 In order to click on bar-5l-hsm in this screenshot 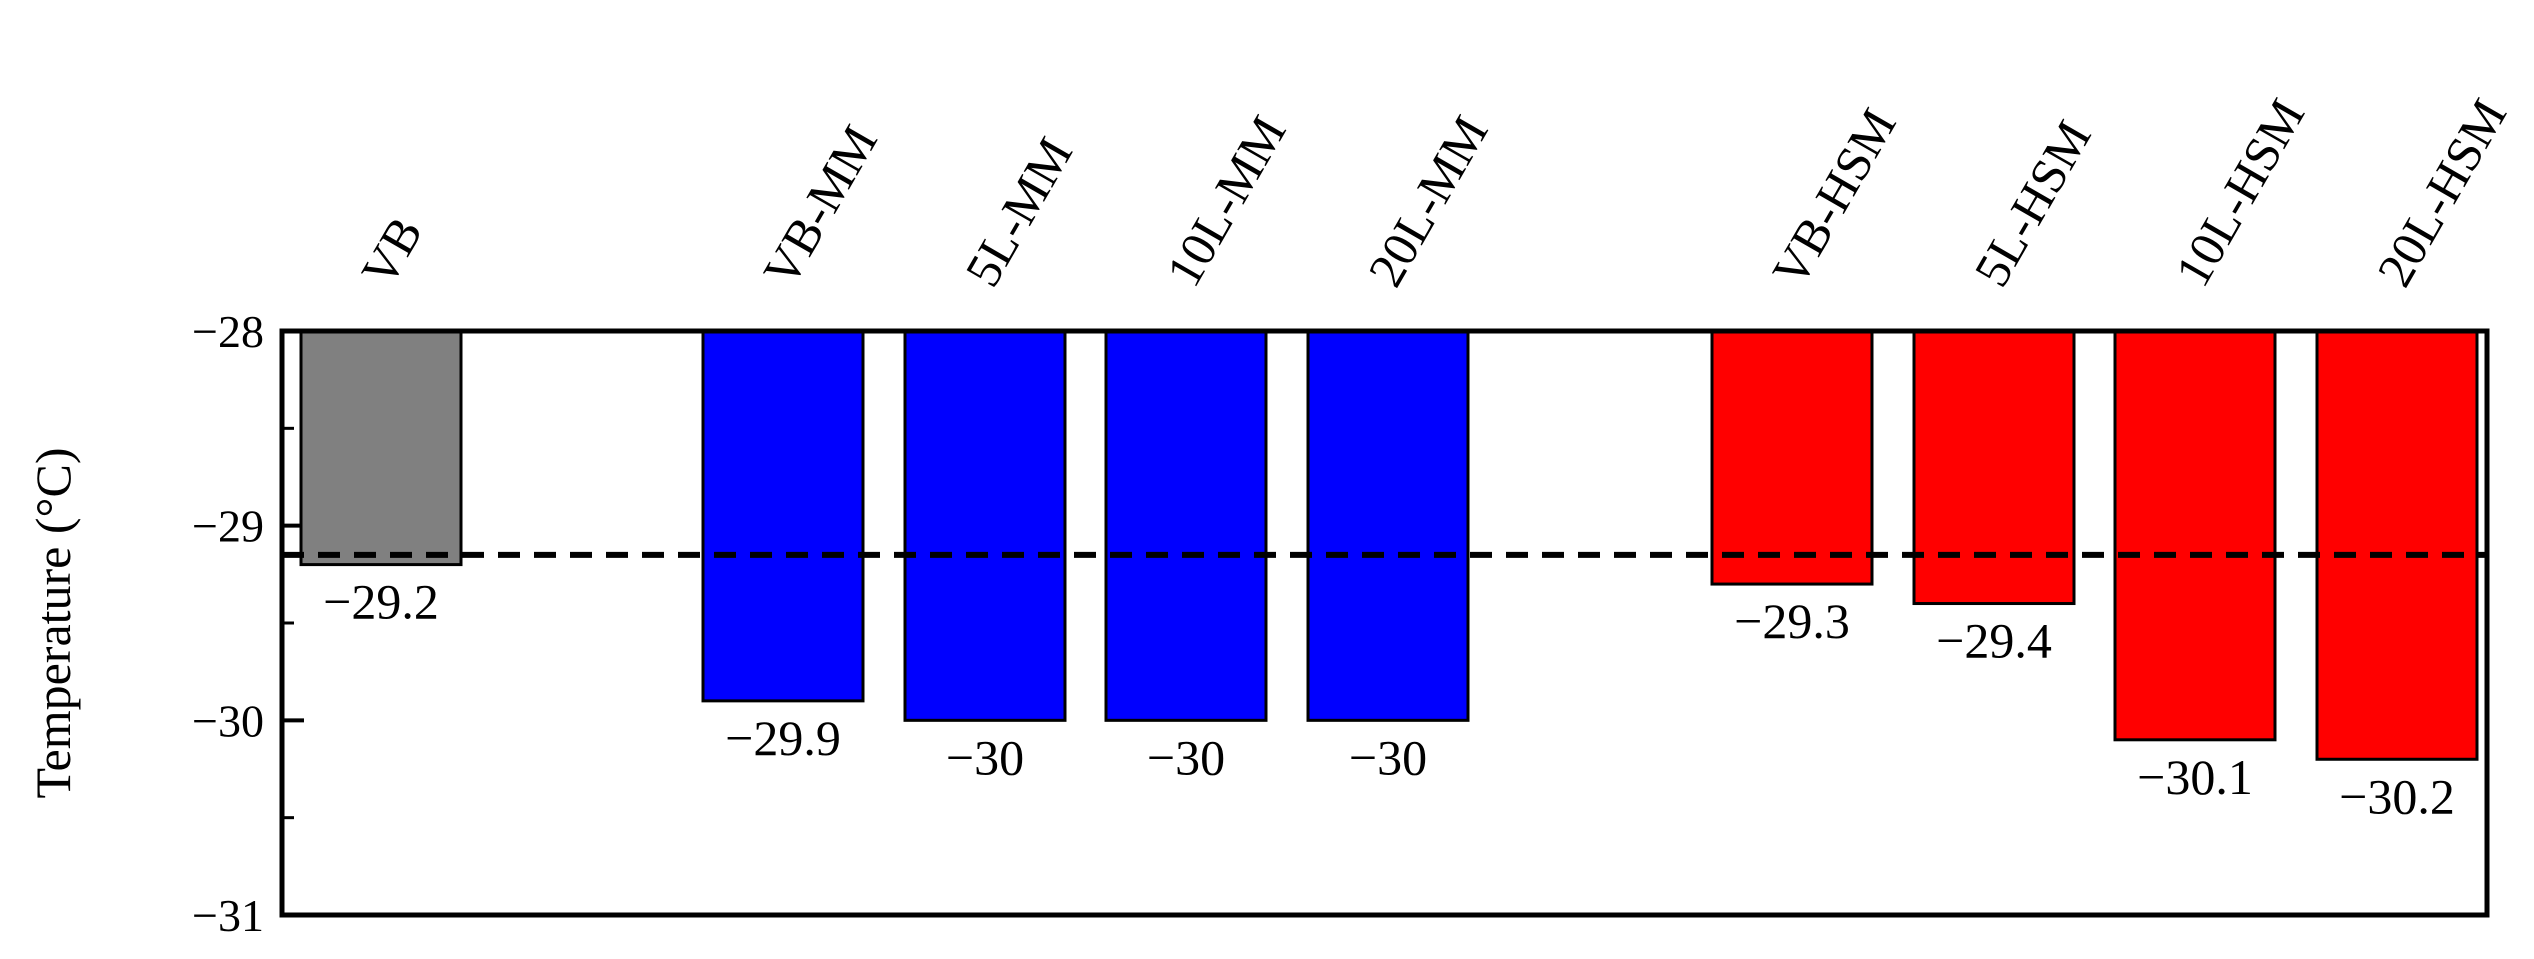, I will do `click(1994, 467)`.